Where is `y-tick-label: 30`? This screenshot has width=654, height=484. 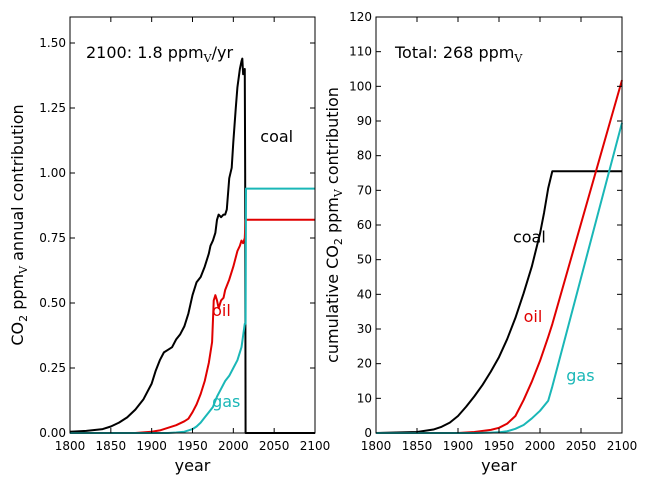
y-tick-label: 30 is located at coordinates (364, 329).